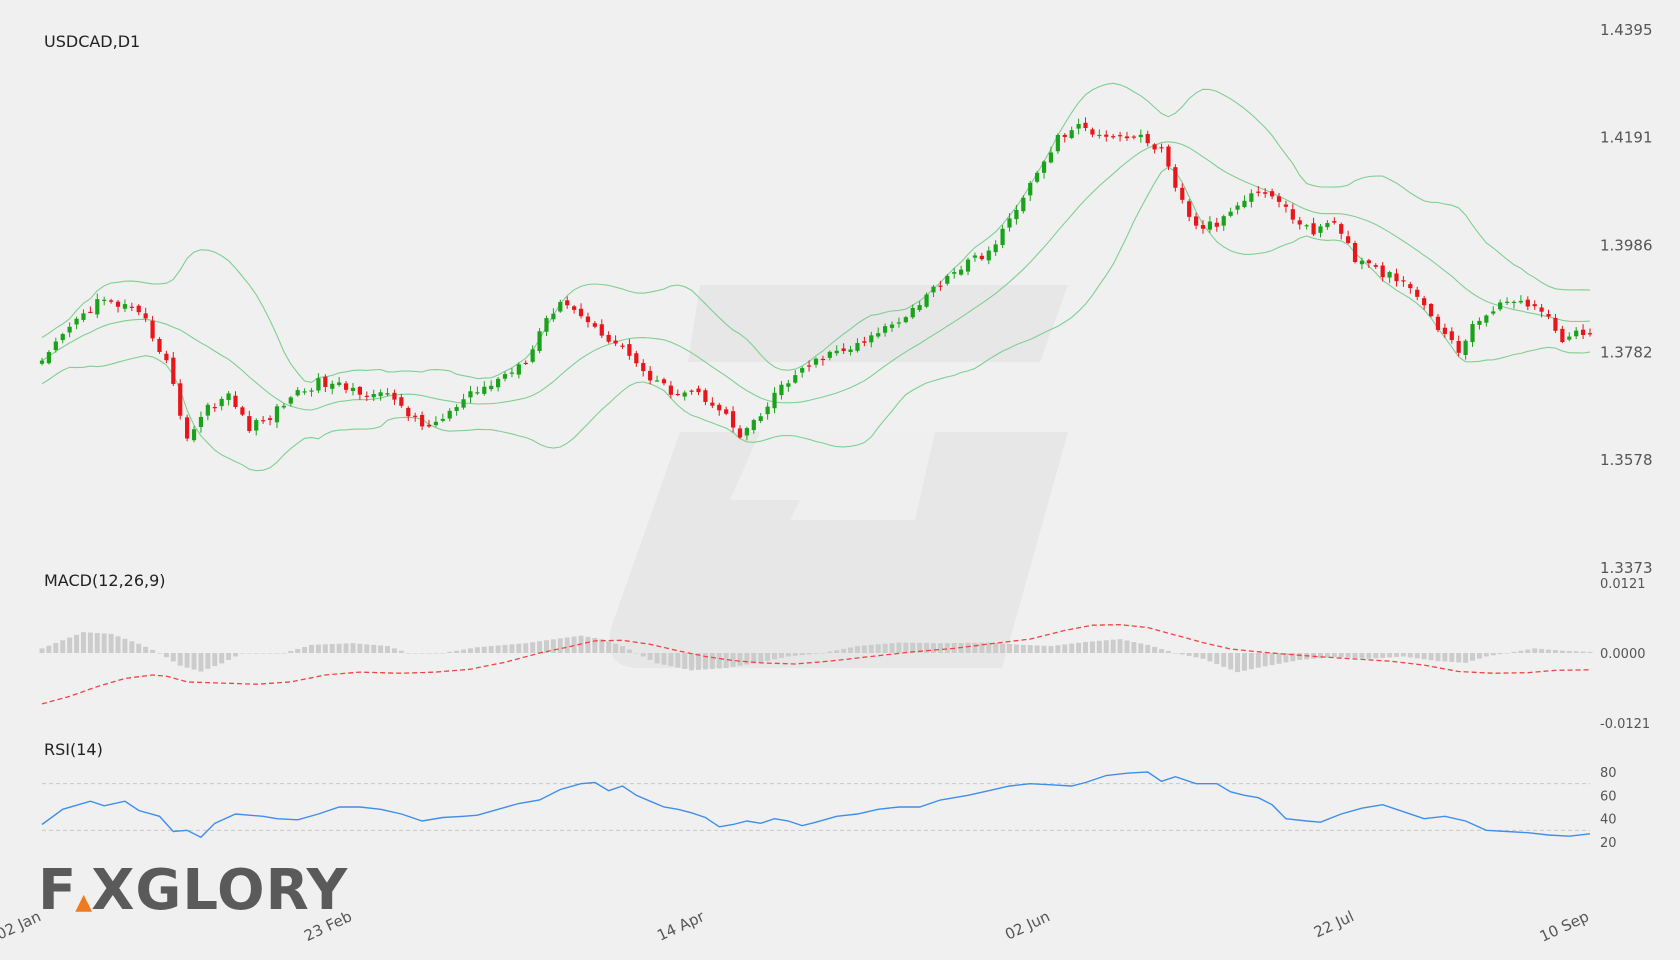  I want to click on price-tick-label-2: 1.3986, so click(1626, 245).